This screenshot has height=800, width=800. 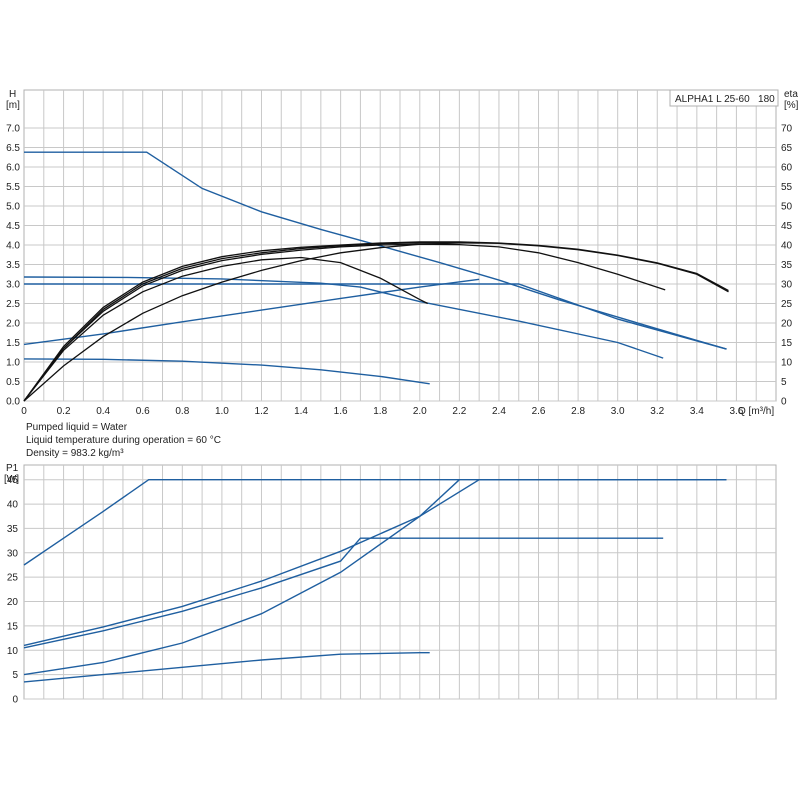 What do you see at coordinates (13, 505) in the screenshot?
I see `p1-tick-label: 40` at bounding box center [13, 505].